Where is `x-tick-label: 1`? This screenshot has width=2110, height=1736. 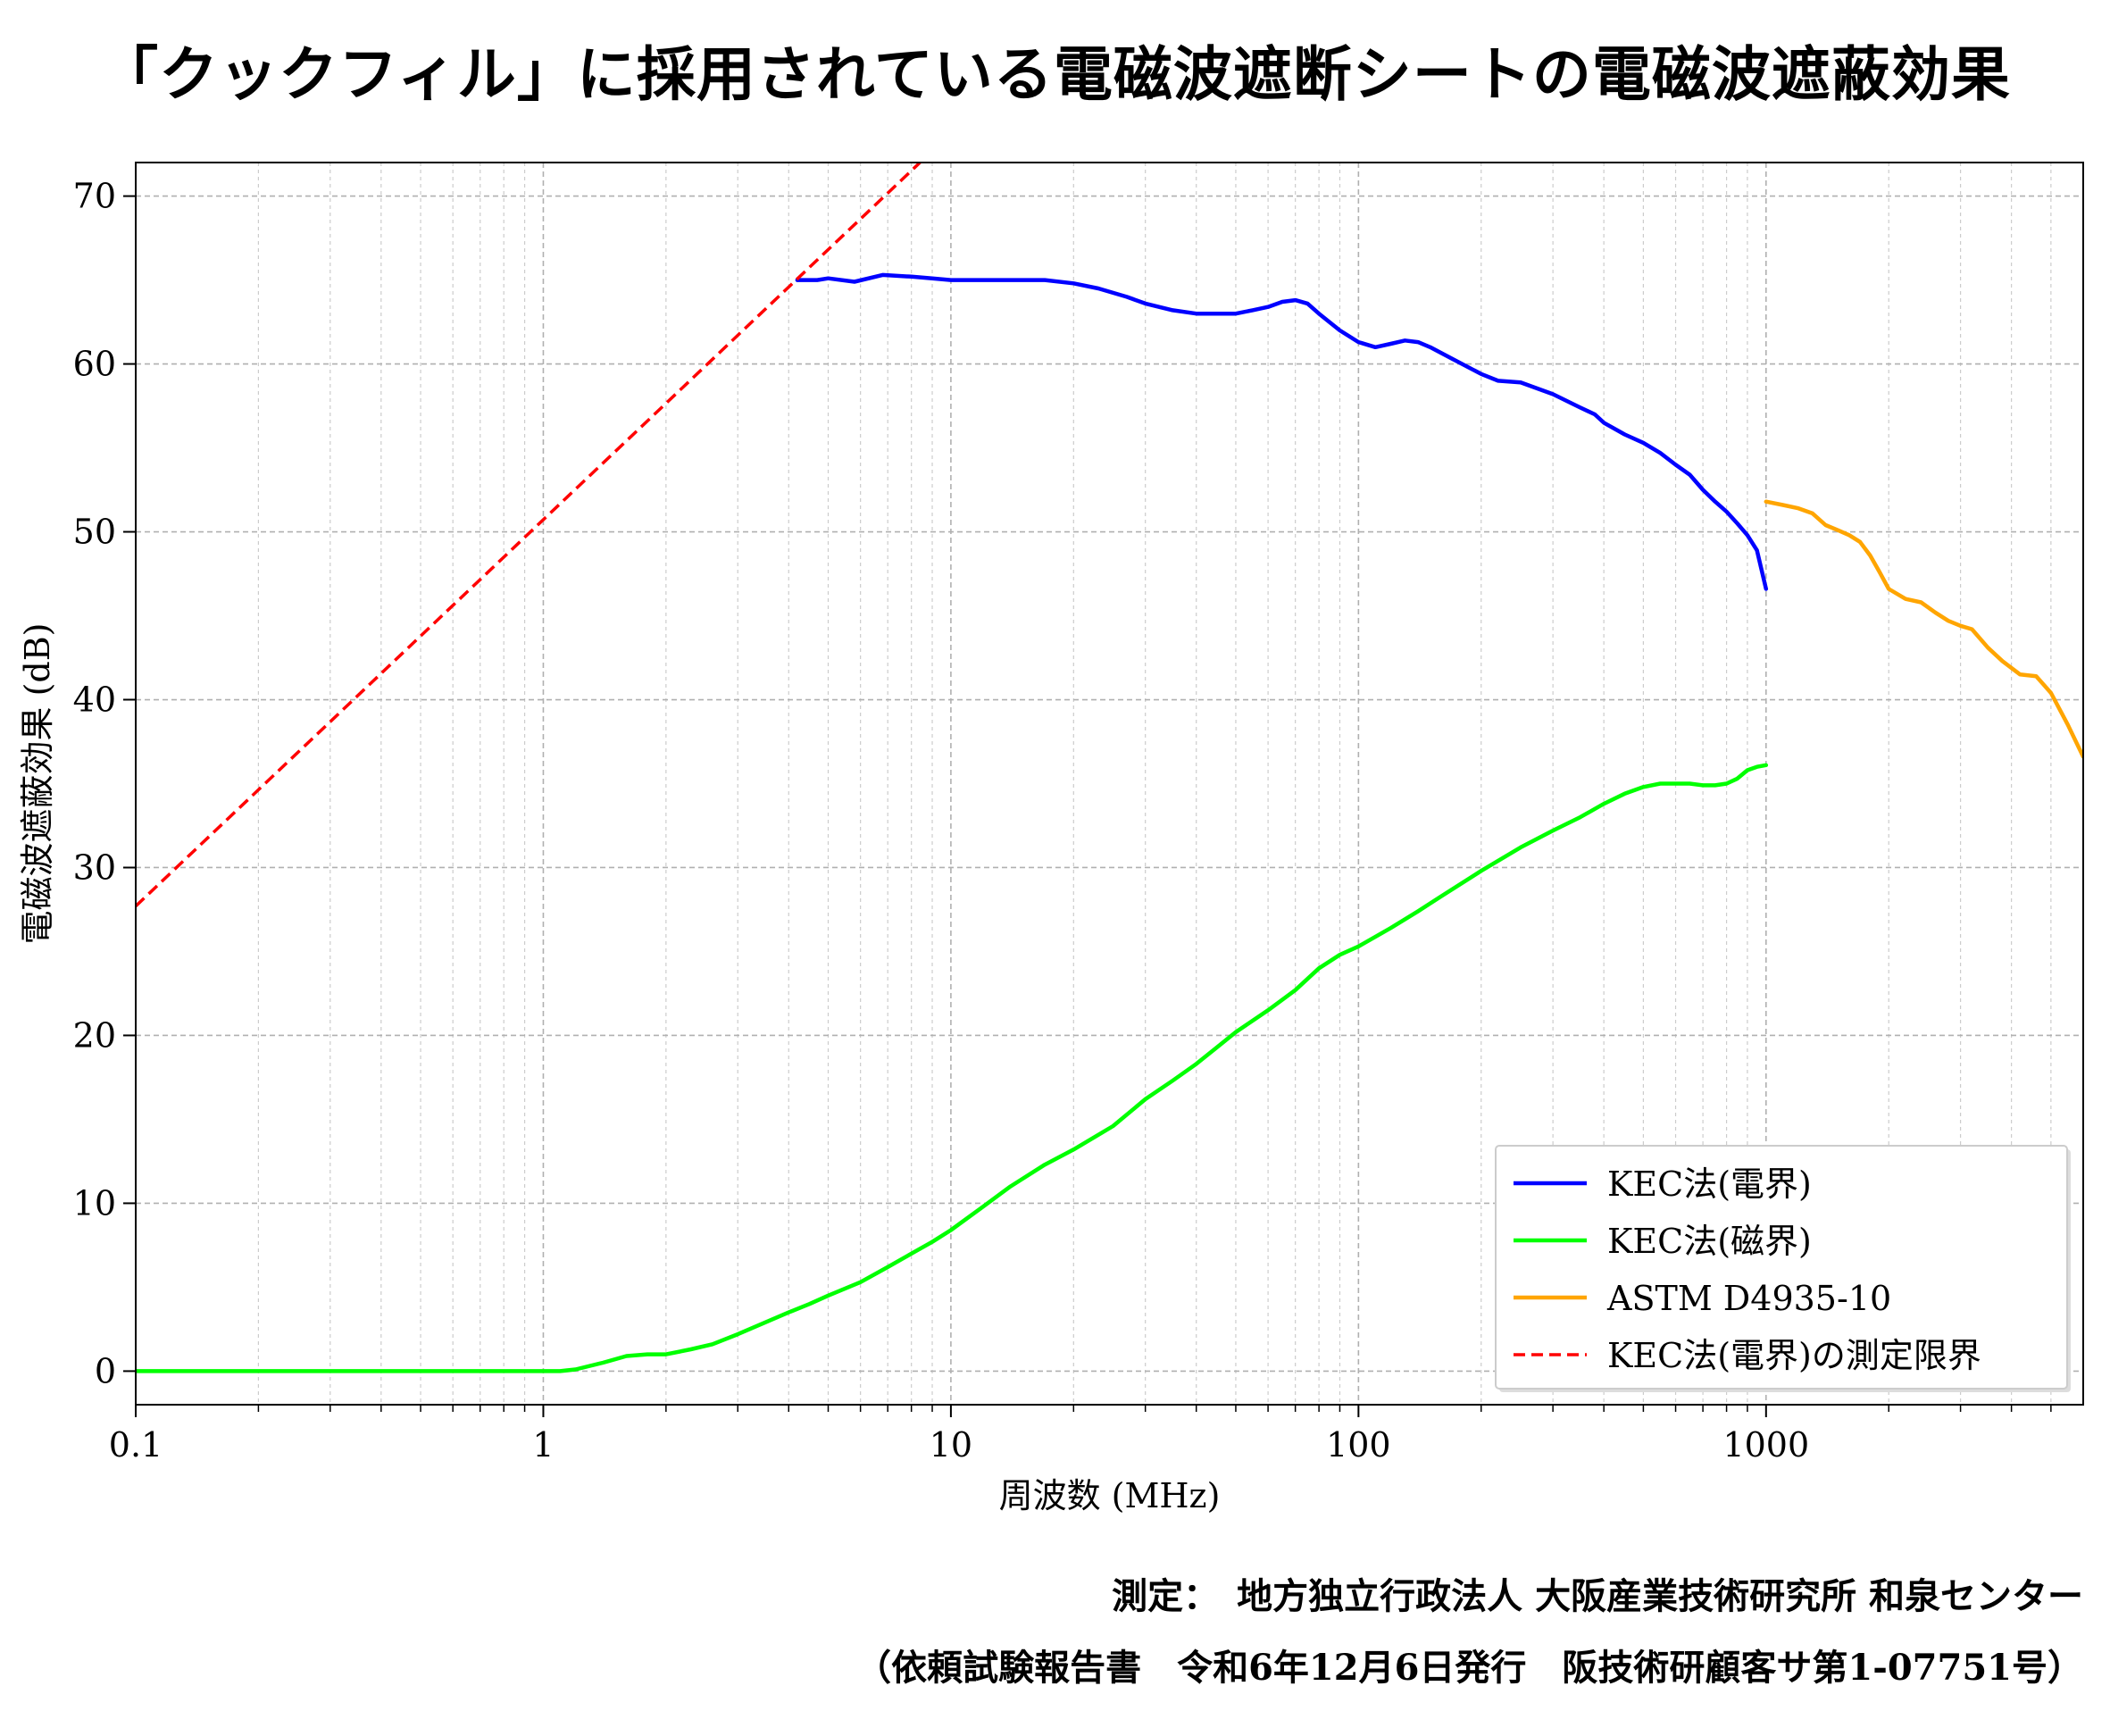 x-tick-label: 1 is located at coordinates (543, 1445).